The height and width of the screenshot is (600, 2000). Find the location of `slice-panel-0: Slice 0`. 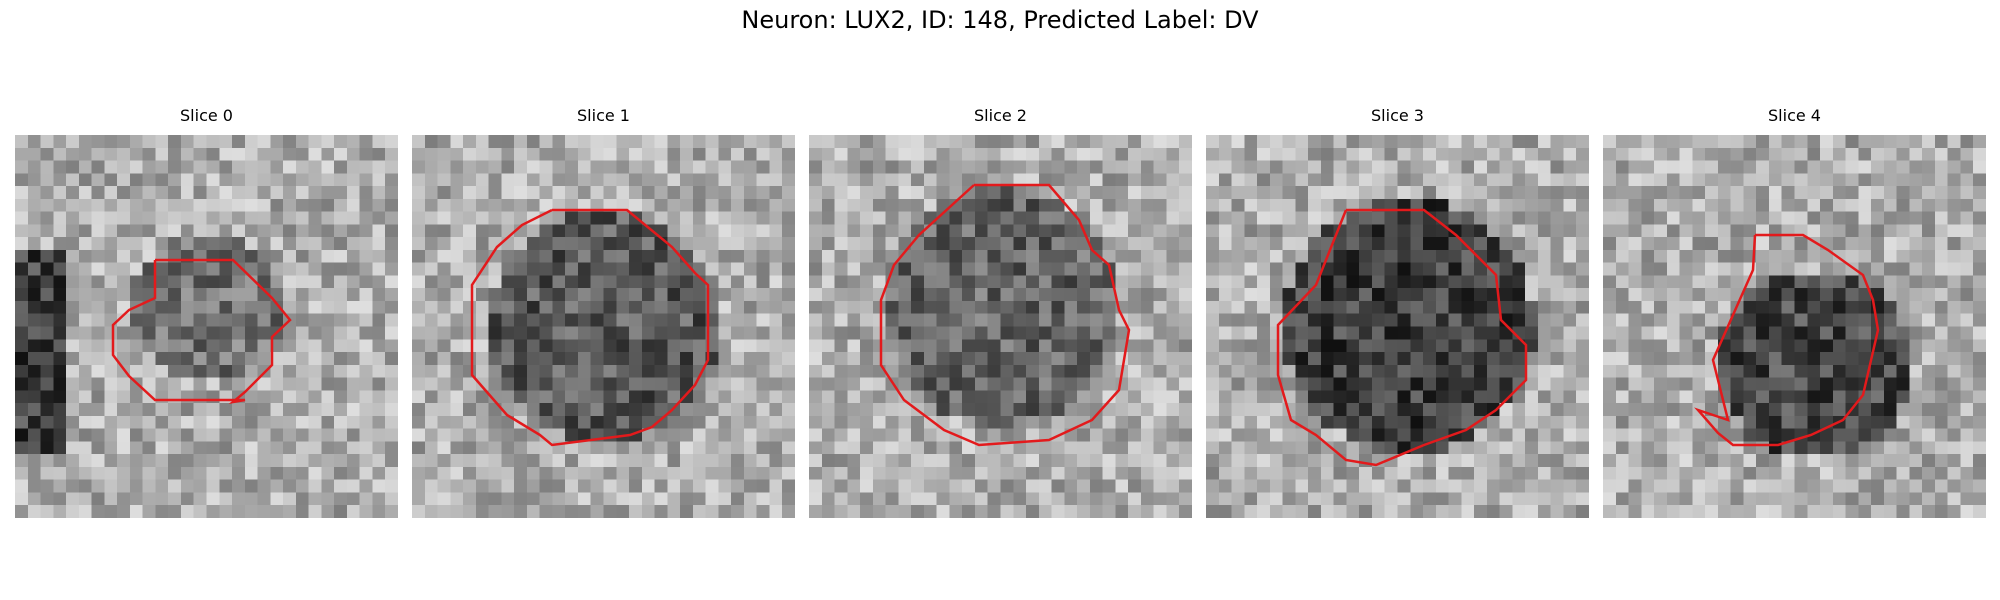

slice-panel-0: Slice 0 is located at coordinates (206, 312).